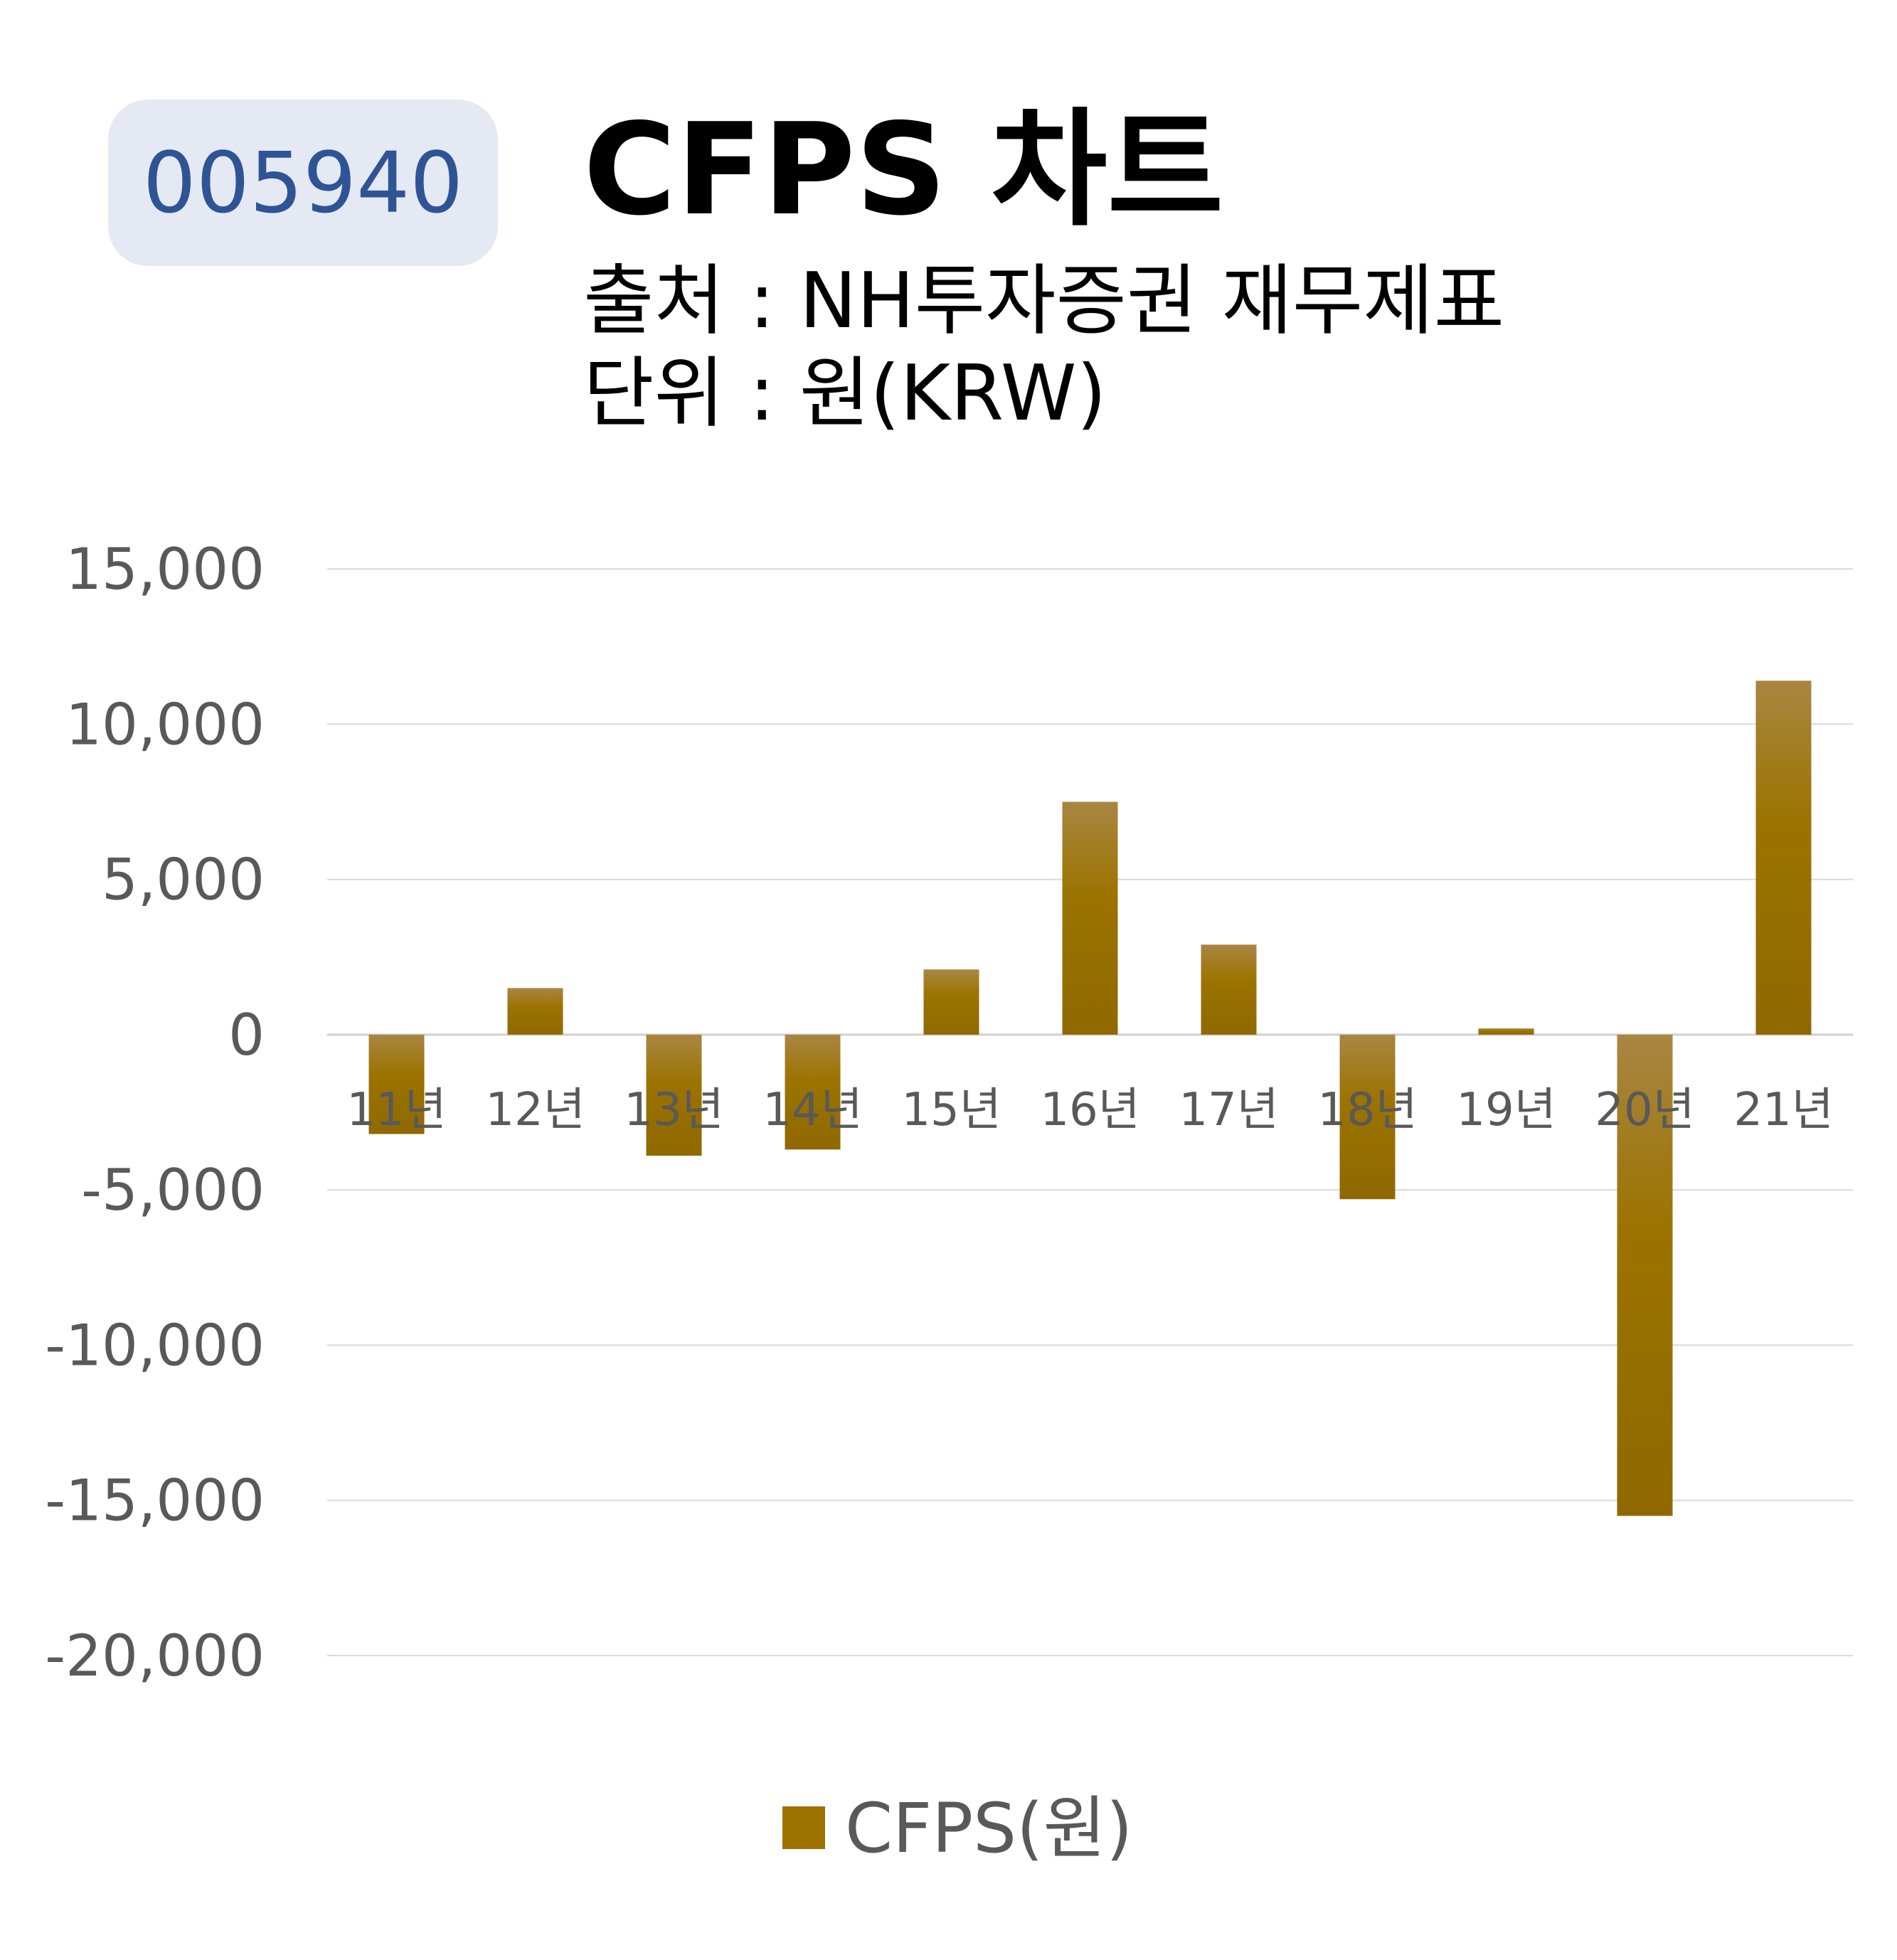 The image size is (1897, 1960). I want to click on y-tick-label: -5,000, so click(173, 1190).